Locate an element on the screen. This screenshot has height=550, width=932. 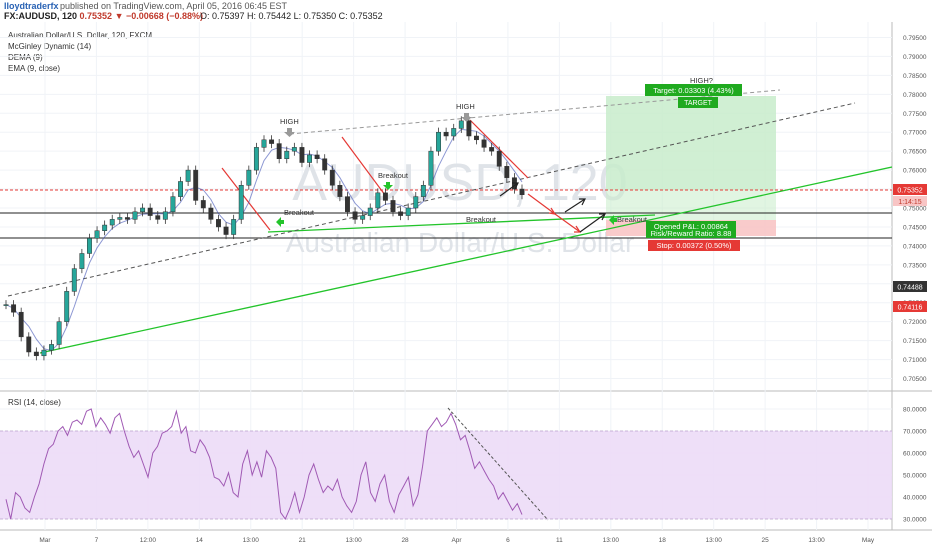
time-tick-label: Mar is located at coordinates (45, 540).